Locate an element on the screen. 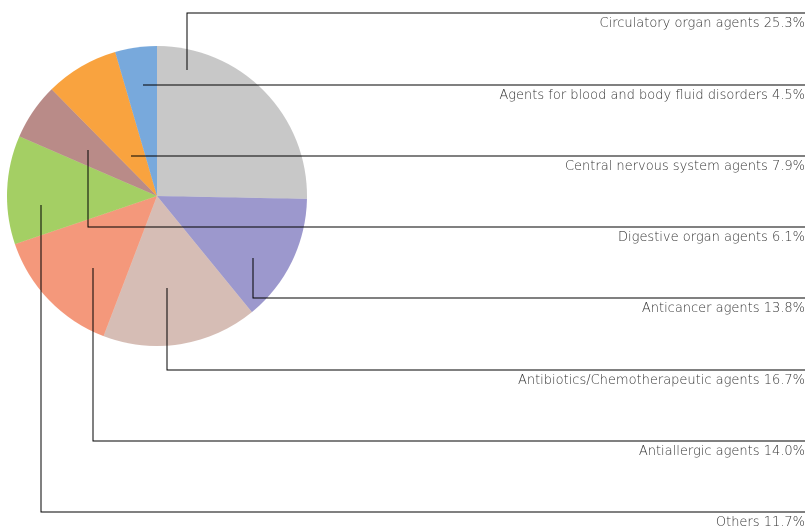 The width and height of the screenshot is (810, 529). slice-label: Anticancer agents 13.8% is located at coordinates (723, 308).